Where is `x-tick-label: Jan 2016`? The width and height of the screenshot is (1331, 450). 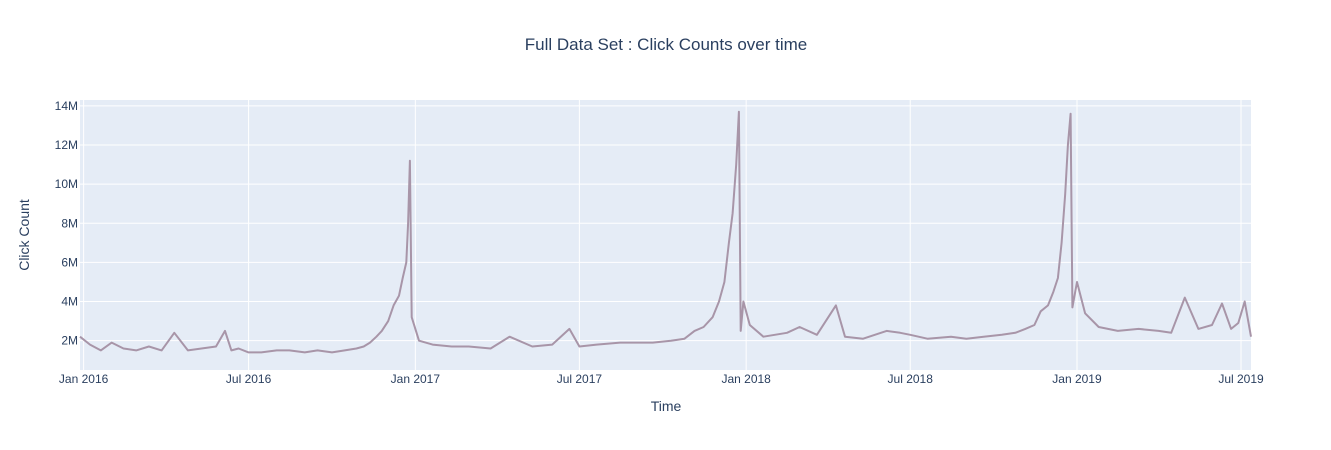 x-tick-label: Jan 2016 is located at coordinates (84, 379).